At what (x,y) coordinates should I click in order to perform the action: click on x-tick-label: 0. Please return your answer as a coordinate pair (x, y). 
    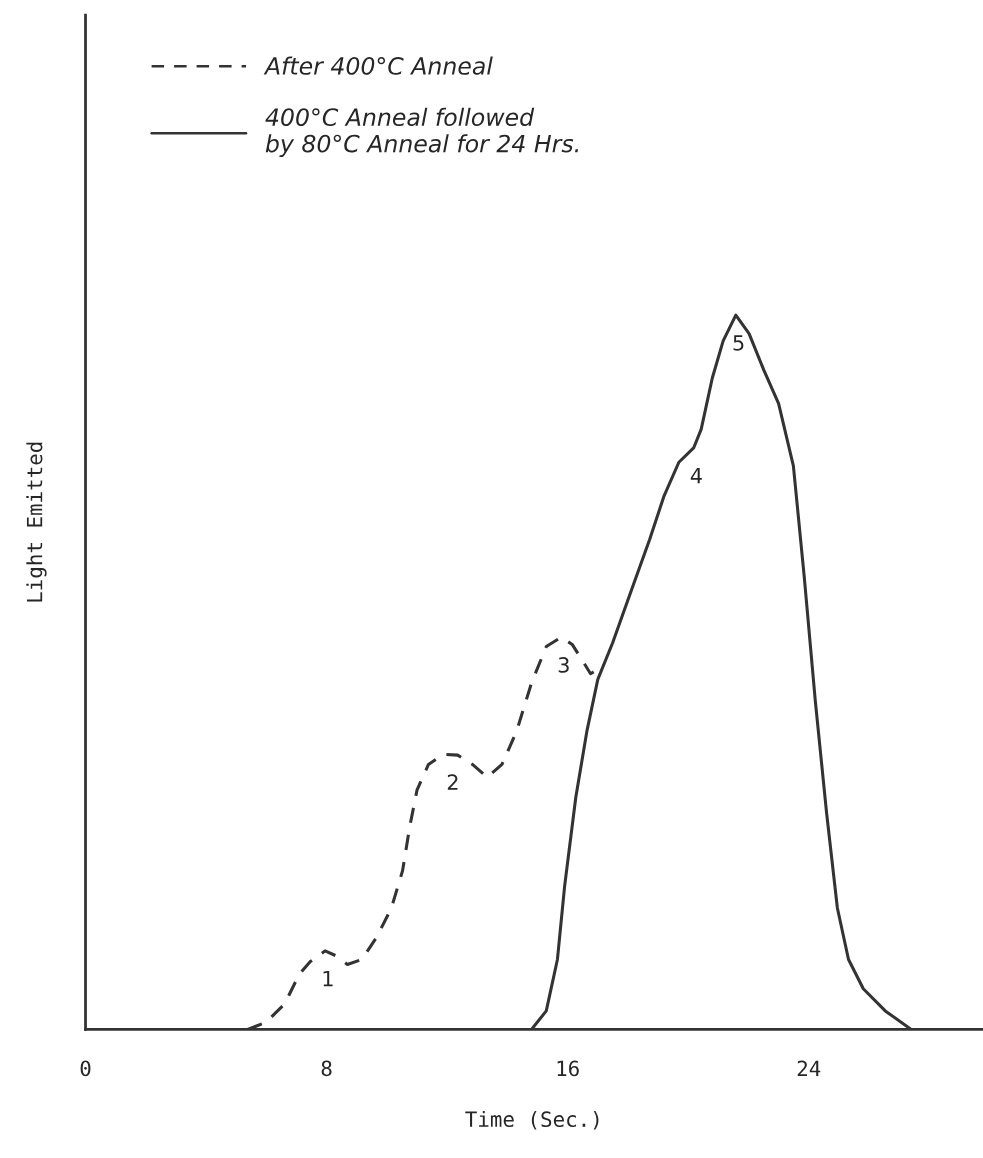
    Looking at the image, I should click on (85, 1068).